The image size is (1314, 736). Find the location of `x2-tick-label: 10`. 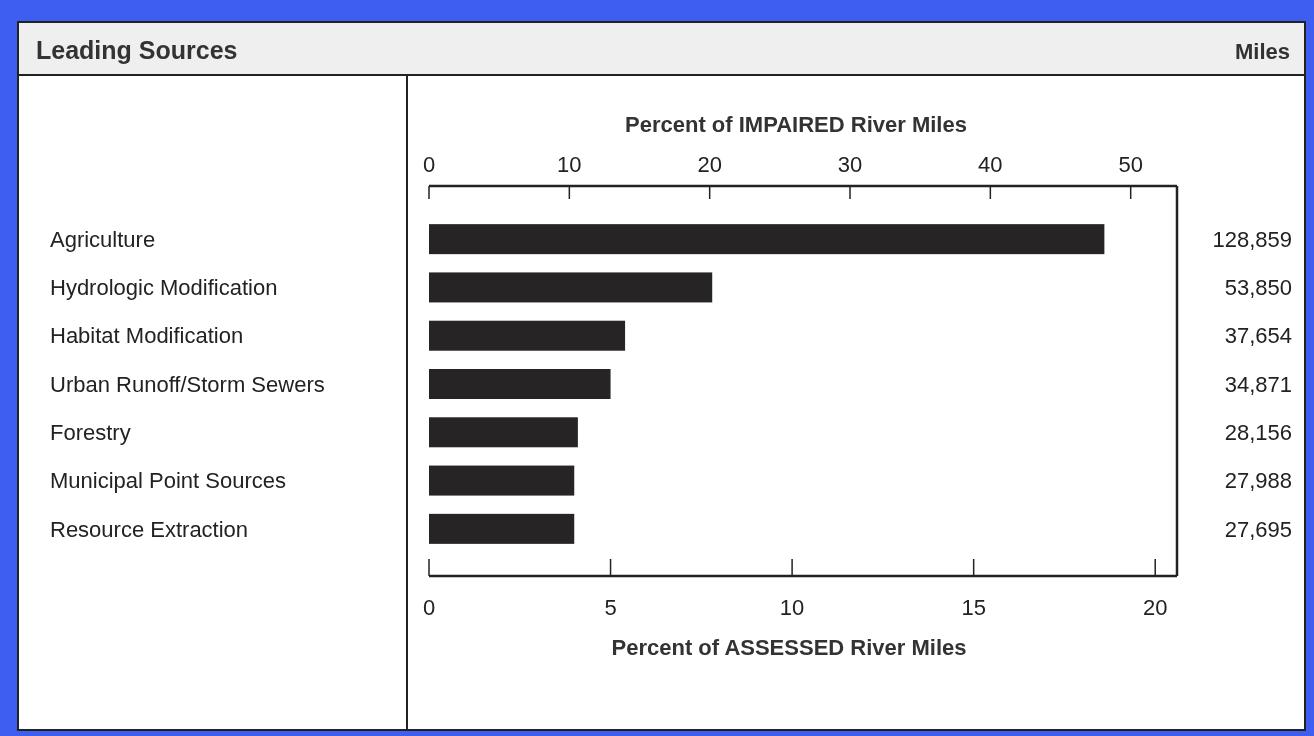

x2-tick-label: 10 is located at coordinates (569, 164).